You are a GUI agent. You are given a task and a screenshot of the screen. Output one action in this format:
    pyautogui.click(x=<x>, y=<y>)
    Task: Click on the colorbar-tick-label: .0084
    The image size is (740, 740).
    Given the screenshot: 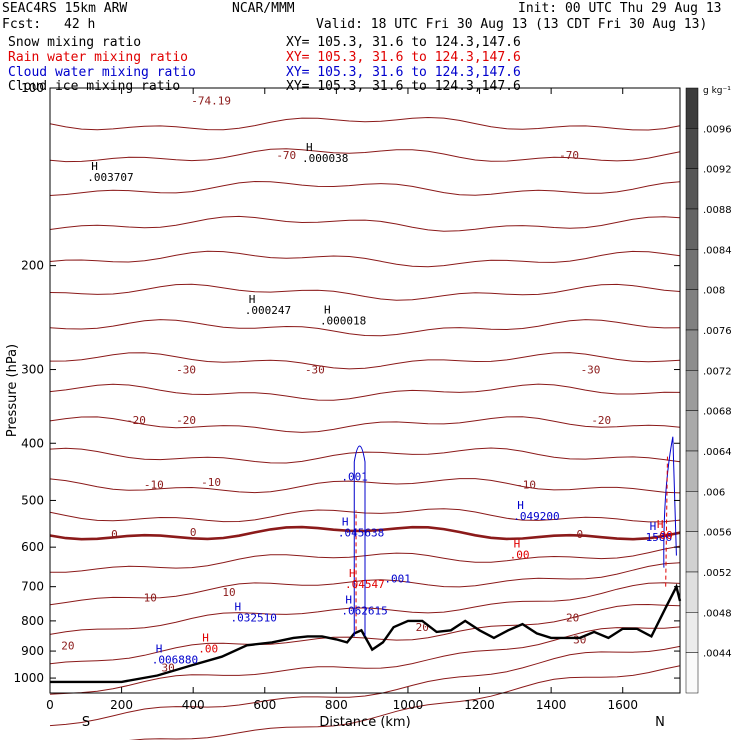 What is the action you would take?
    pyautogui.click(x=717, y=250)
    